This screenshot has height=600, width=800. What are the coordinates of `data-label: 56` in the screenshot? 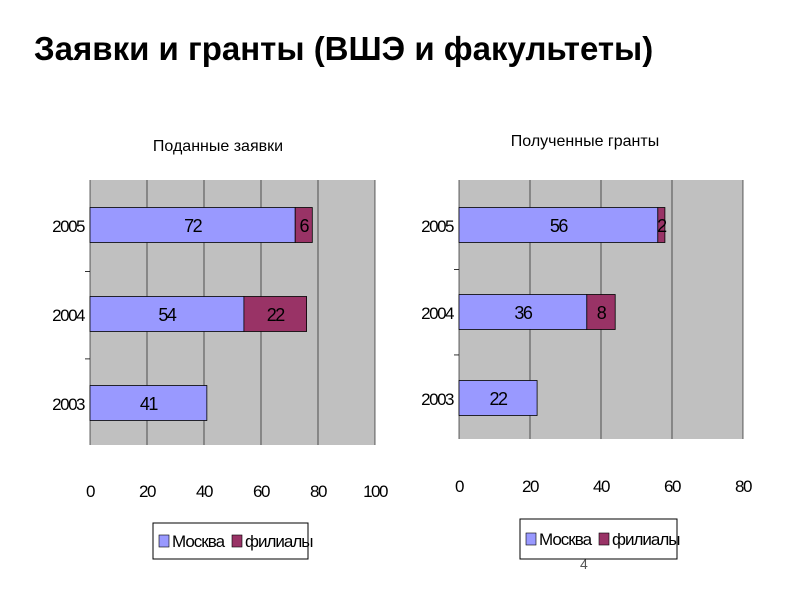 It's located at (559, 226).